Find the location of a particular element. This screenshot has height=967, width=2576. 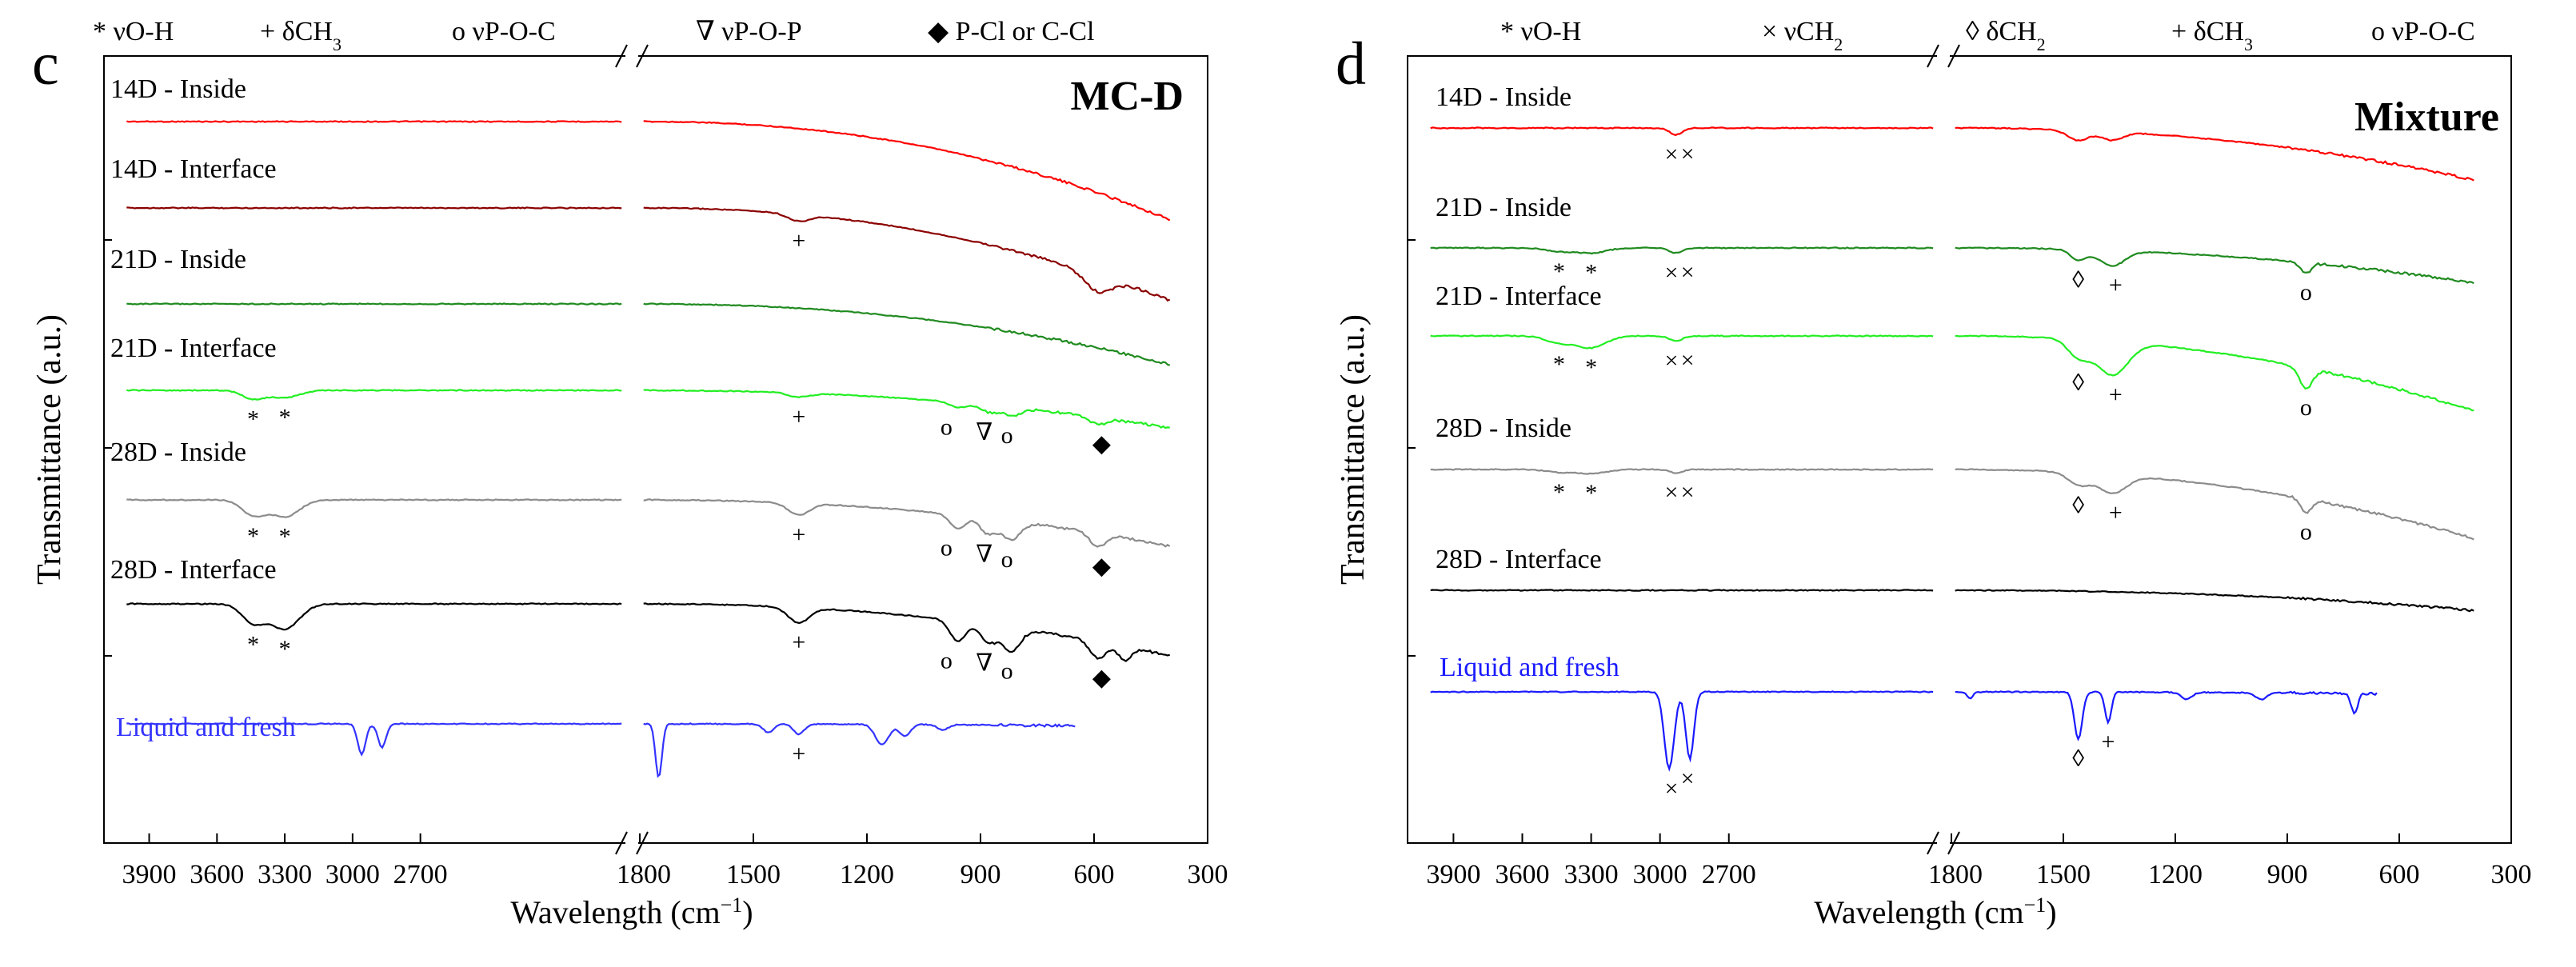

legend-item: ◊ δCH2 is located at coordinates (2006, 35).